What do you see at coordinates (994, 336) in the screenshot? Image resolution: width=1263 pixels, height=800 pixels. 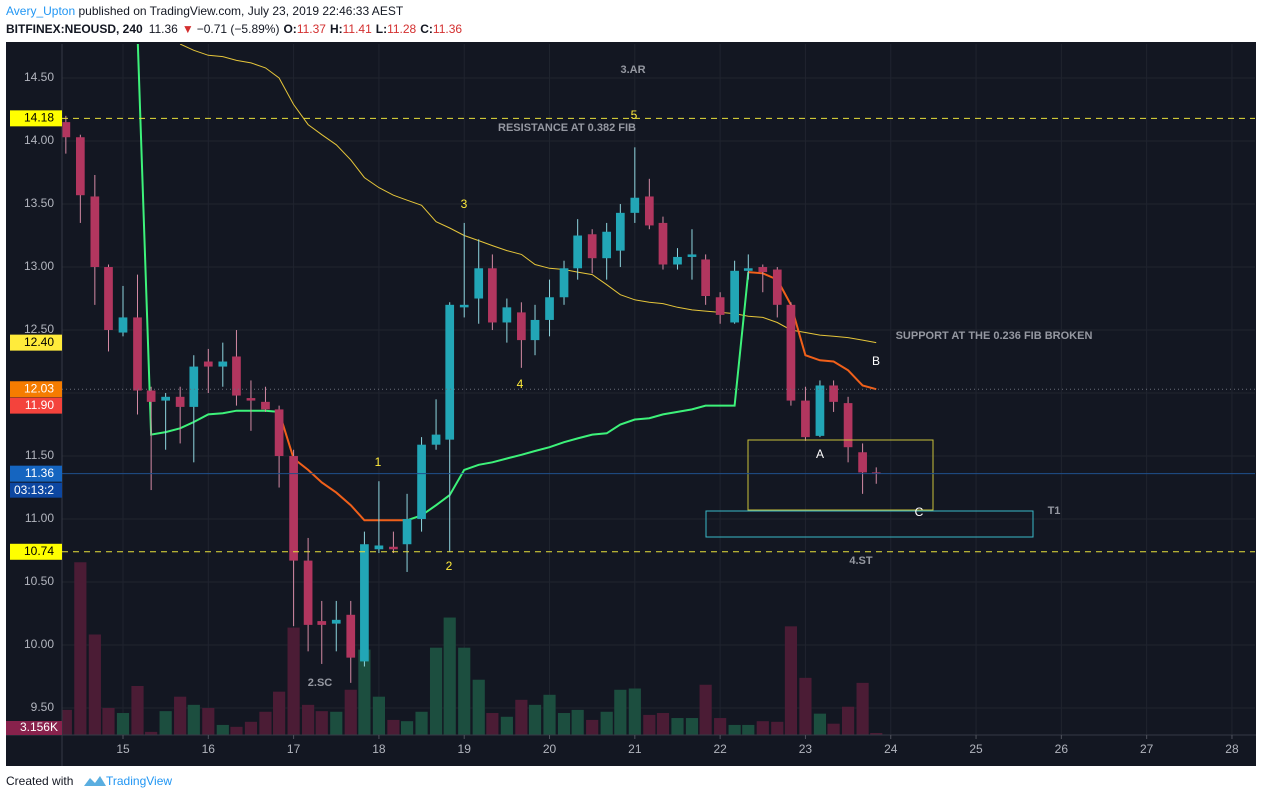 I see `annotation: SUPPORT AT THE 0.236 FIB BROKEN` at bounding box center [994, 336].